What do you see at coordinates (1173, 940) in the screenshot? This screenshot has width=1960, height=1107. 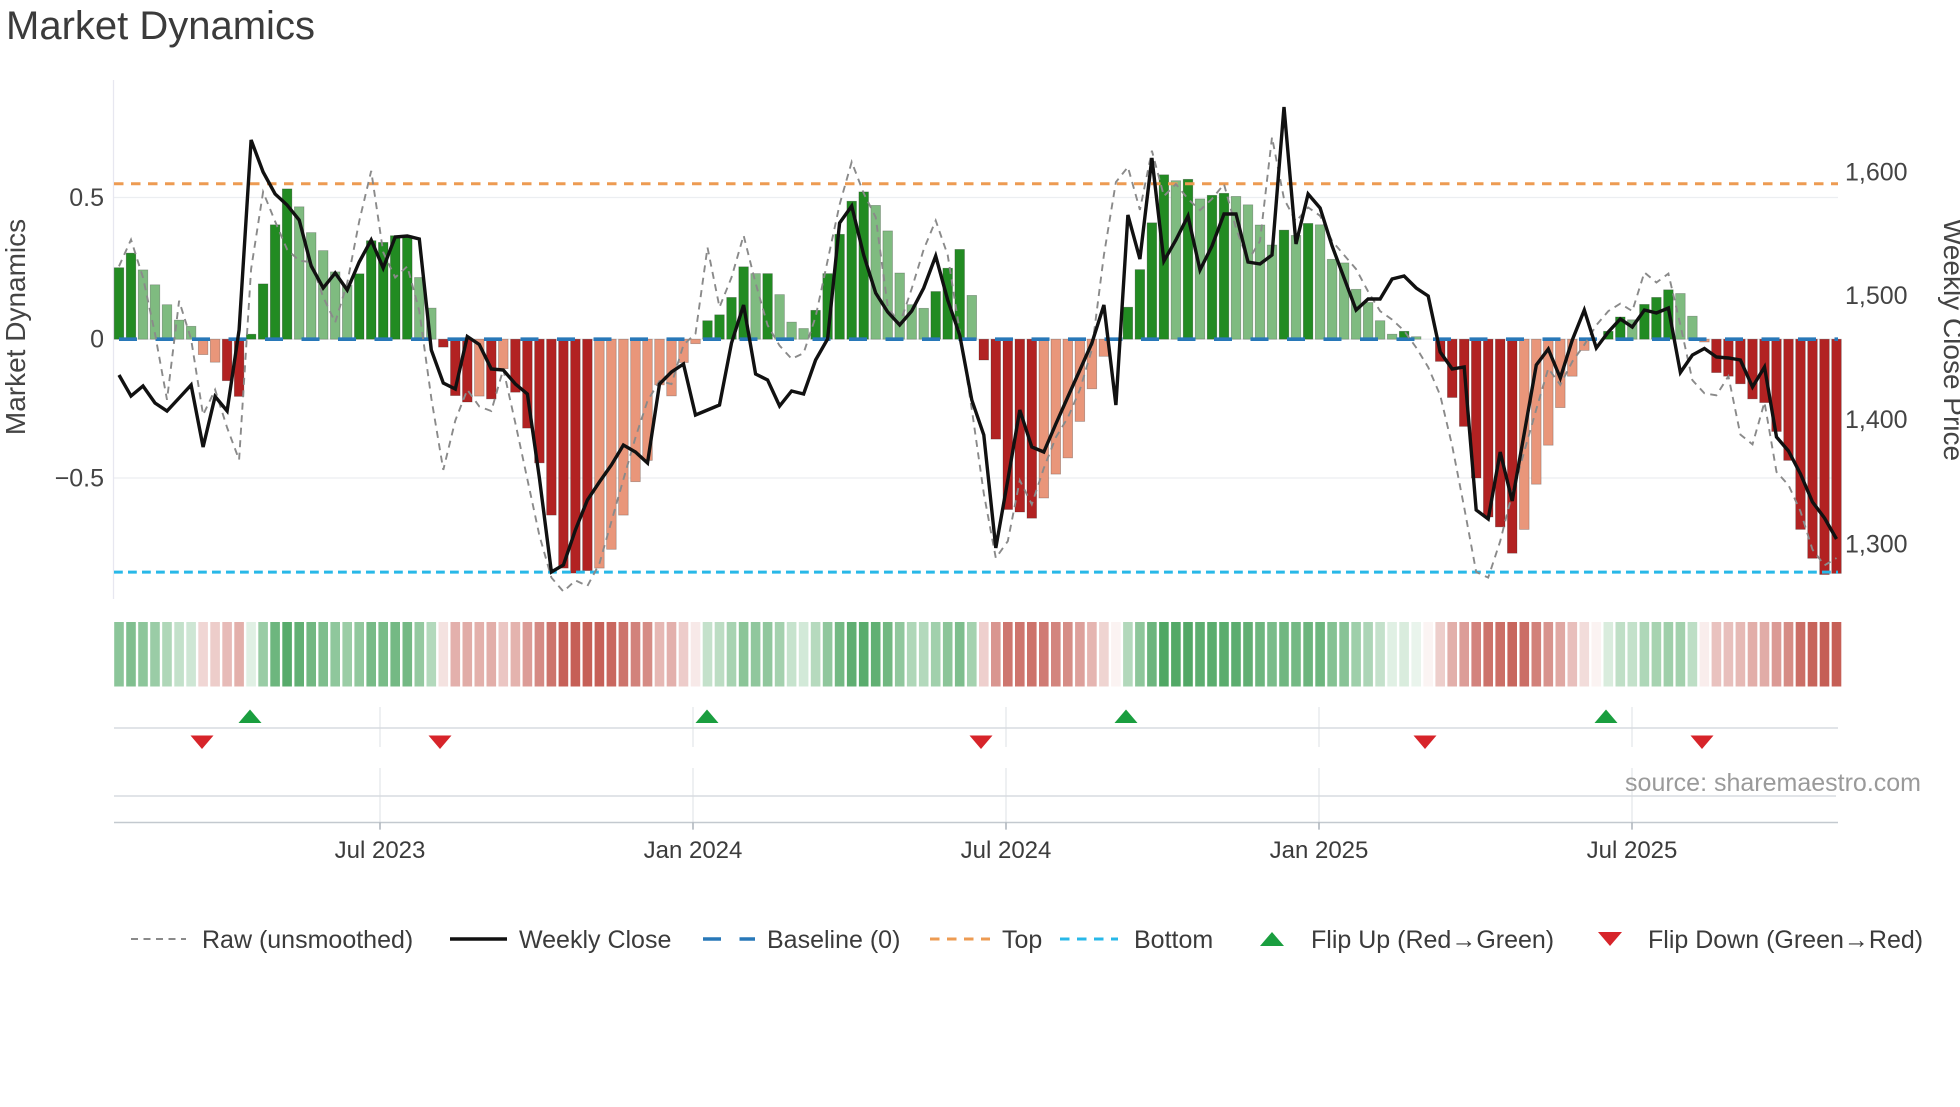 I see `svg-text: Bottom` at bounding box center [1173, 940].